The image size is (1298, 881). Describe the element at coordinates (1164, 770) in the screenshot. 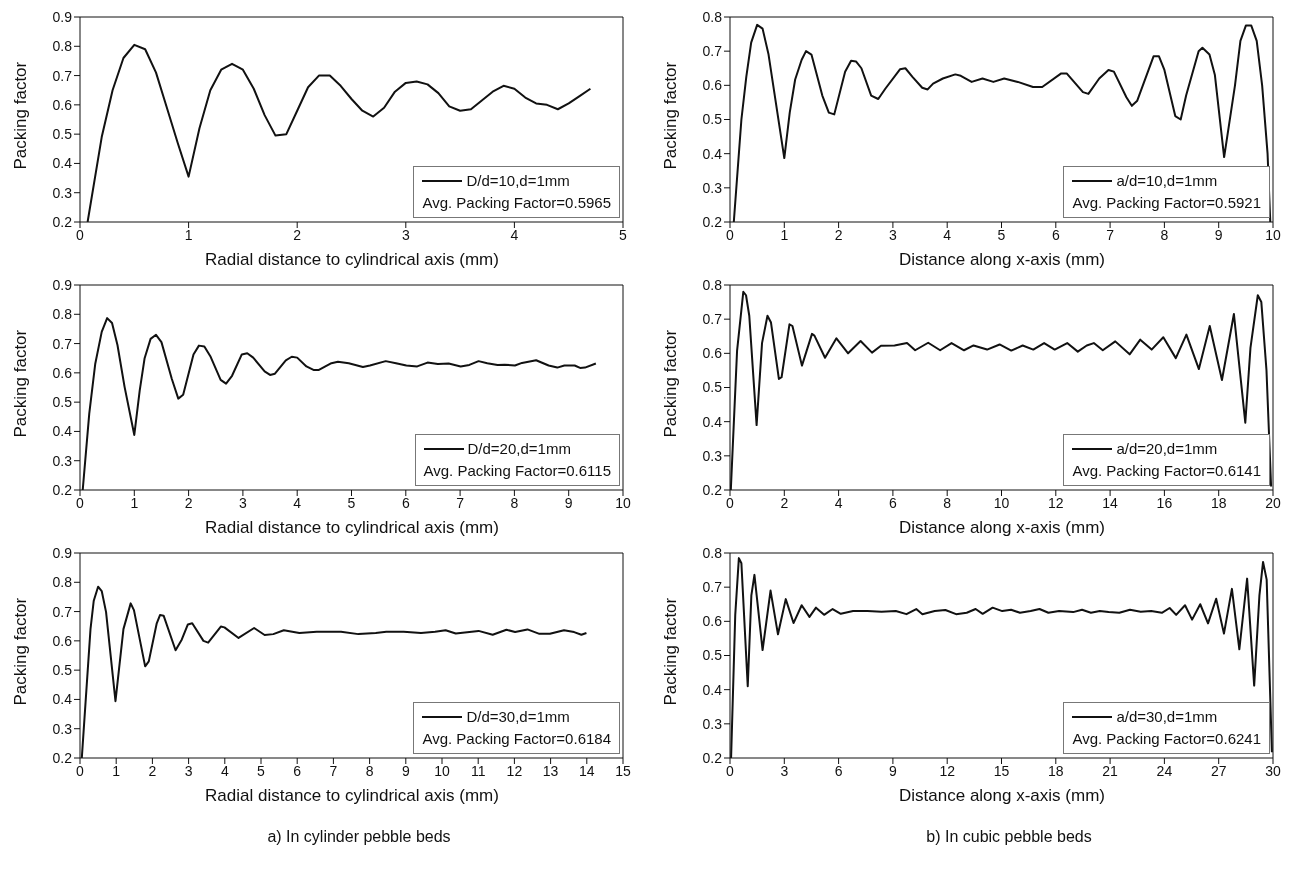

I see `x-tick-label: 24` at that location.